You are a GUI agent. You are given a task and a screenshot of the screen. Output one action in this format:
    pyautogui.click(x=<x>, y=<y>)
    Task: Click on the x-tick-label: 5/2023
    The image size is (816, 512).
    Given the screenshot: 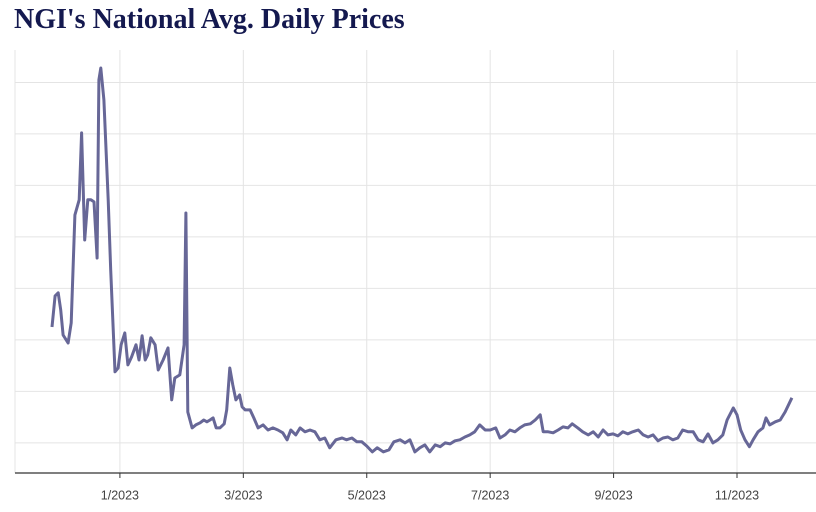 What is the action you would take?
    pyautogui.click(x=367, y=495)
    